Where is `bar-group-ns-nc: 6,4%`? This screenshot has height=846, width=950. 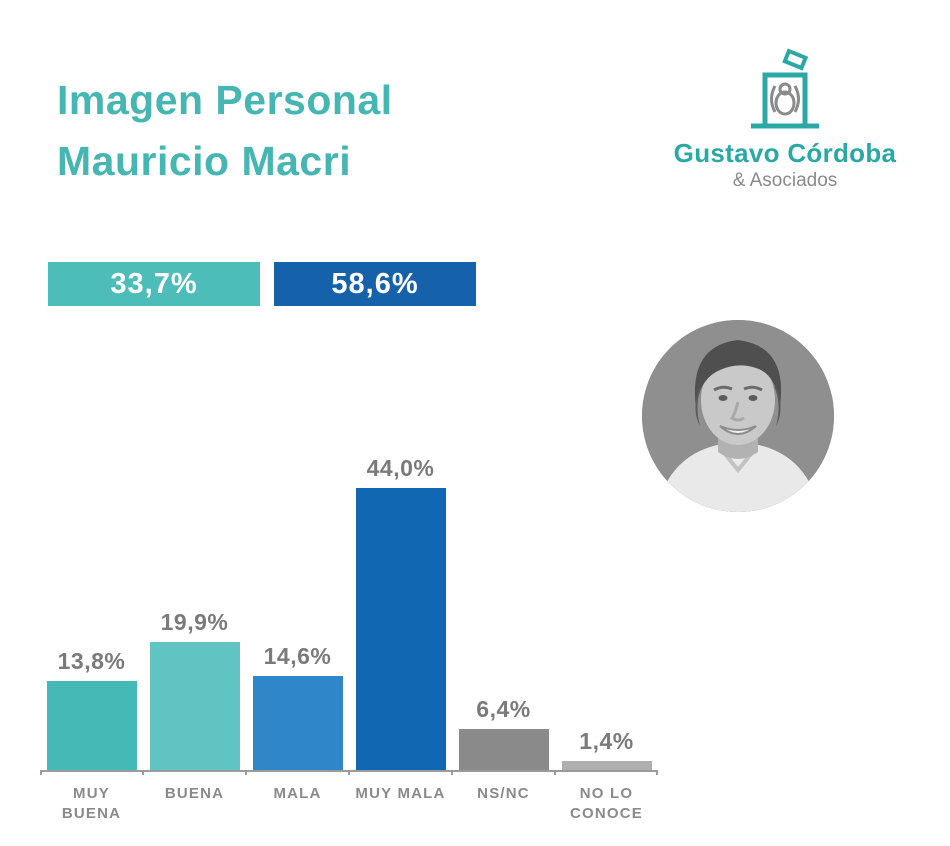
bar-group-ns-nc: 6,4% is located at coordinates (503, 612).